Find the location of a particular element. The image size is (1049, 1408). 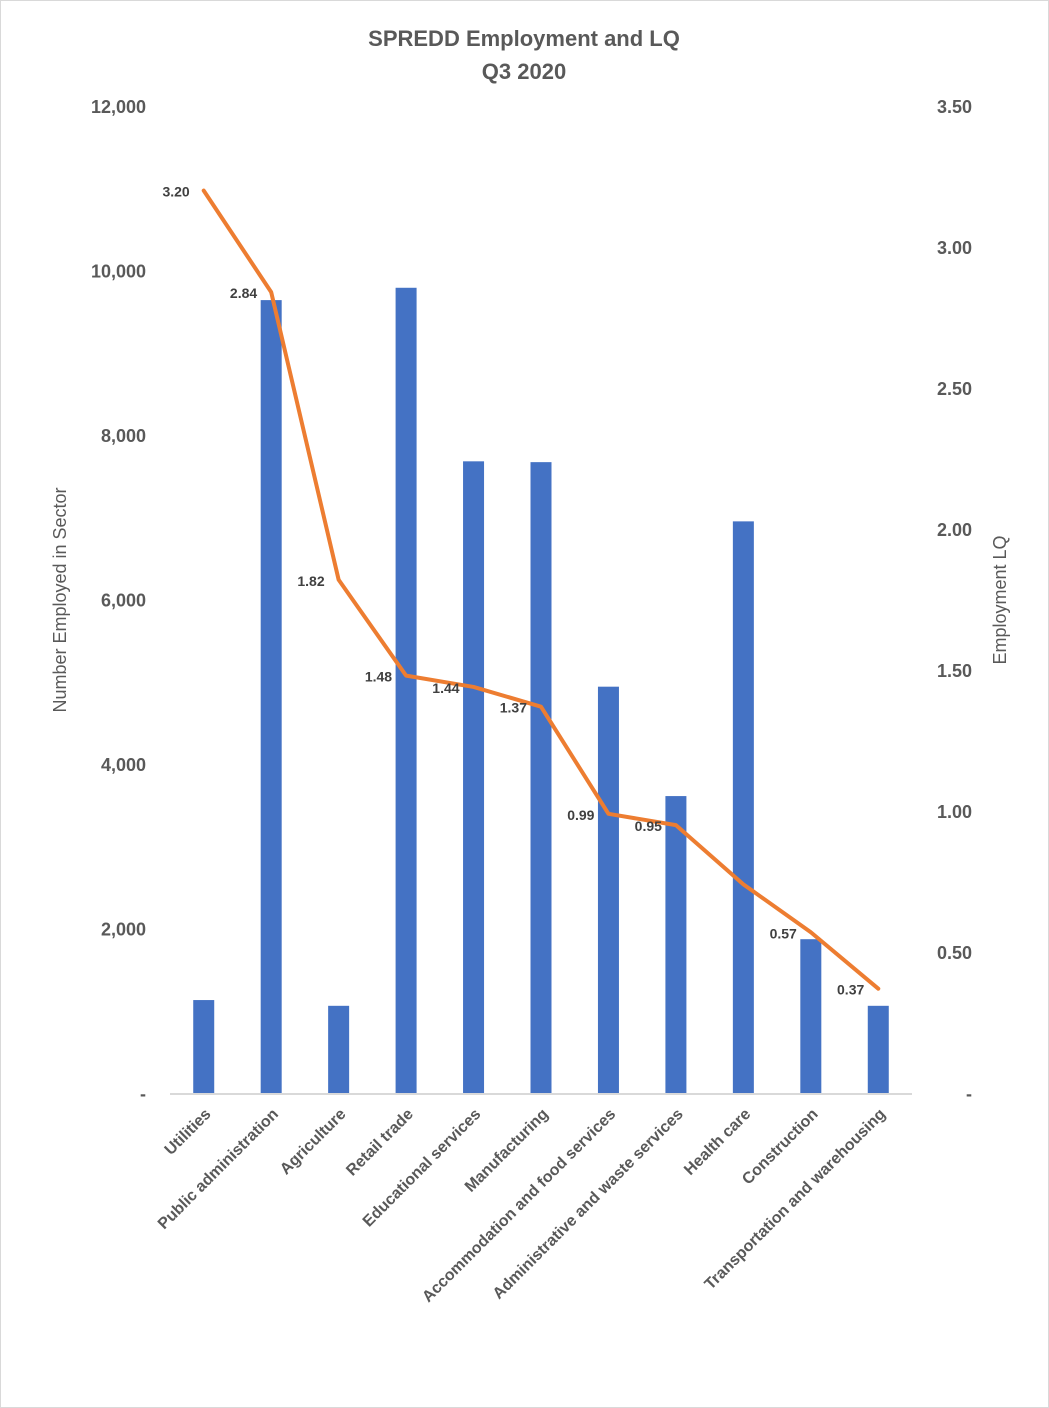

y-tick-label: 8,000 is located at coordinates (123, 436).